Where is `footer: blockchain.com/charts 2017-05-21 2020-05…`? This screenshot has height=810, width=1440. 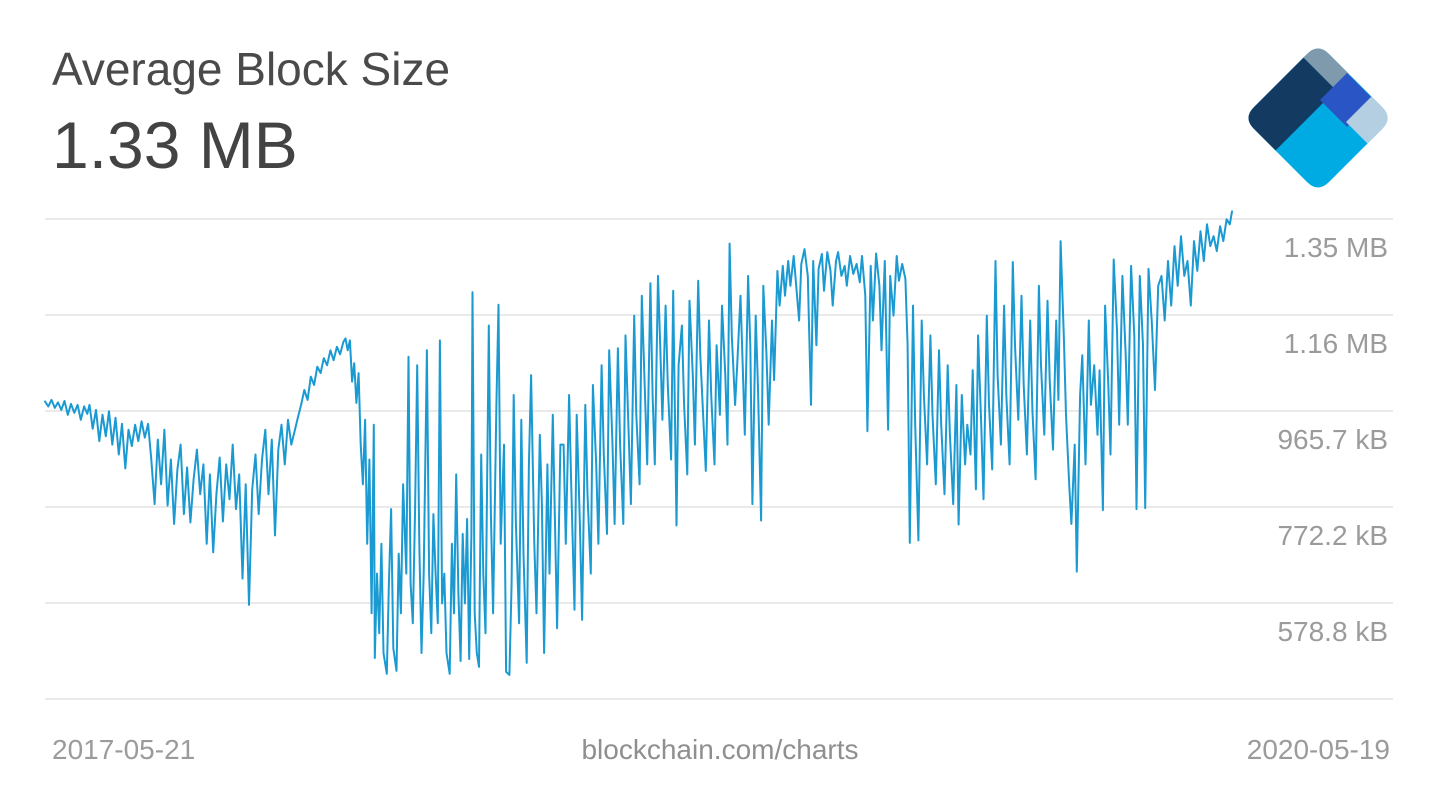
footer: blockchain.com/charts 2017-05-21 2020-05… is located at coordinates (720, 754).